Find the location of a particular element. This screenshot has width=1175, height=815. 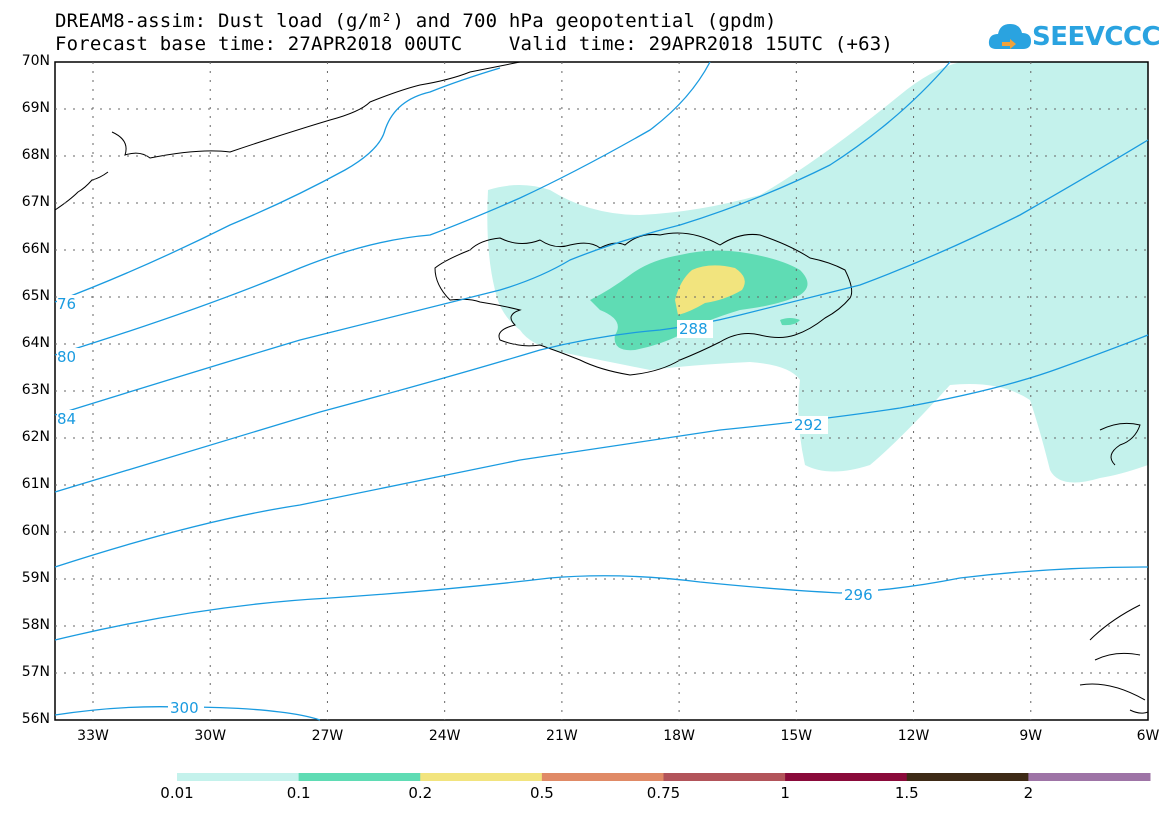

colorbar-label: 0.01 is located at coordinates (177, 793).